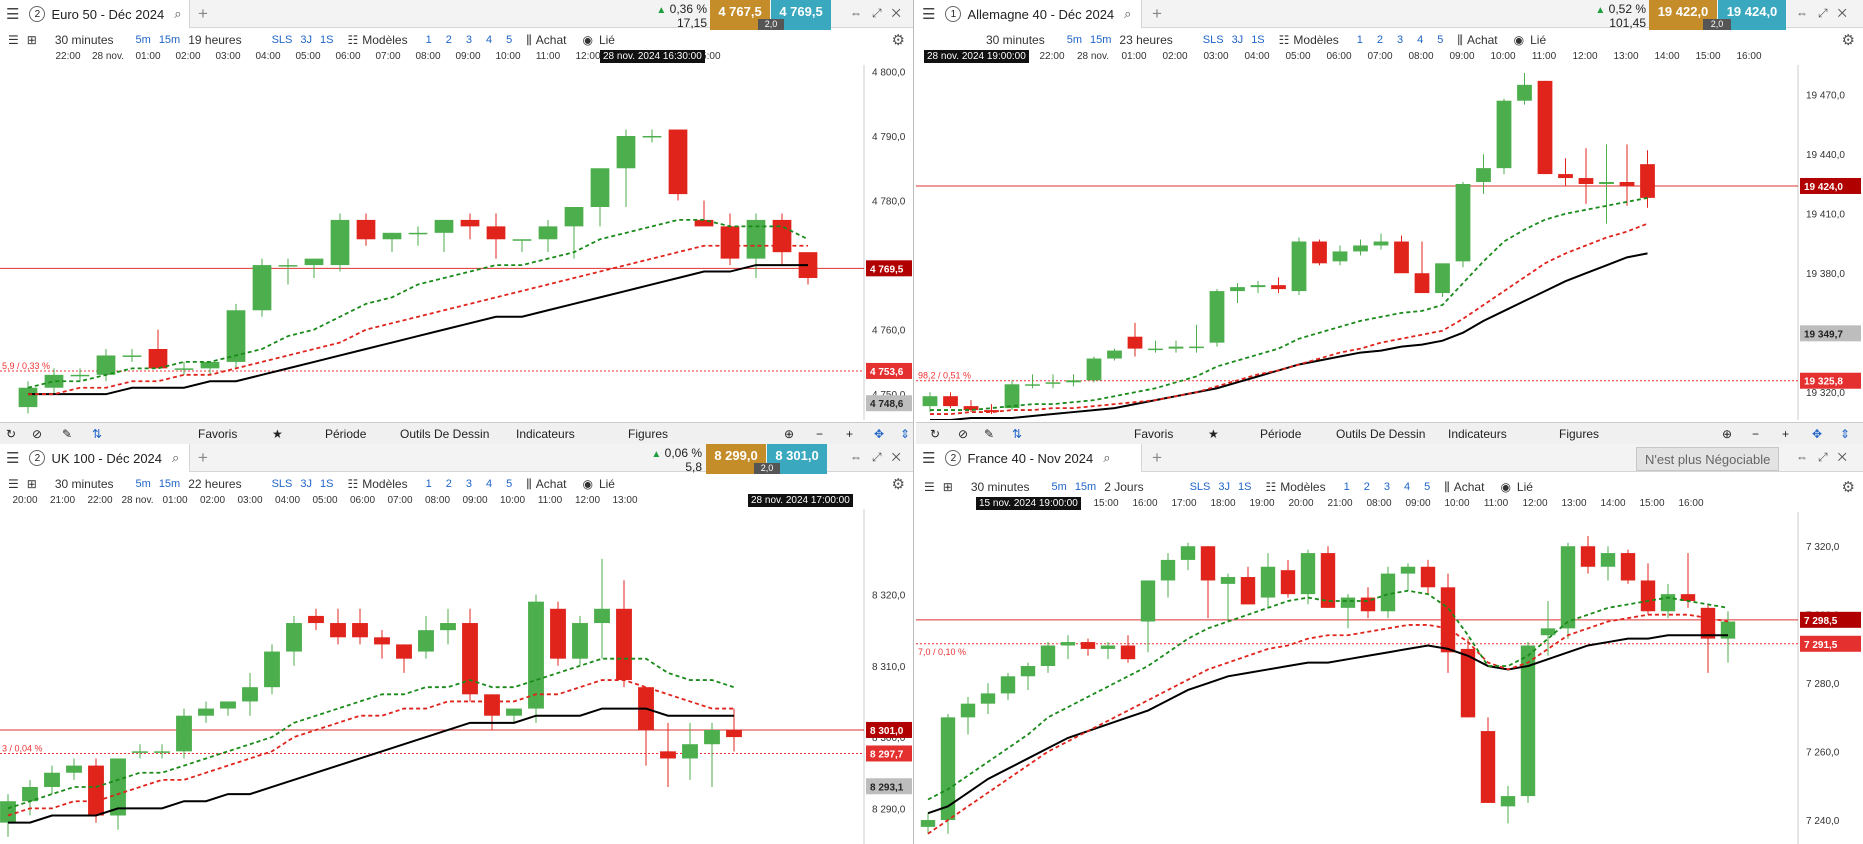  I want to click on range-select: 19 heures, so click(215, 40).